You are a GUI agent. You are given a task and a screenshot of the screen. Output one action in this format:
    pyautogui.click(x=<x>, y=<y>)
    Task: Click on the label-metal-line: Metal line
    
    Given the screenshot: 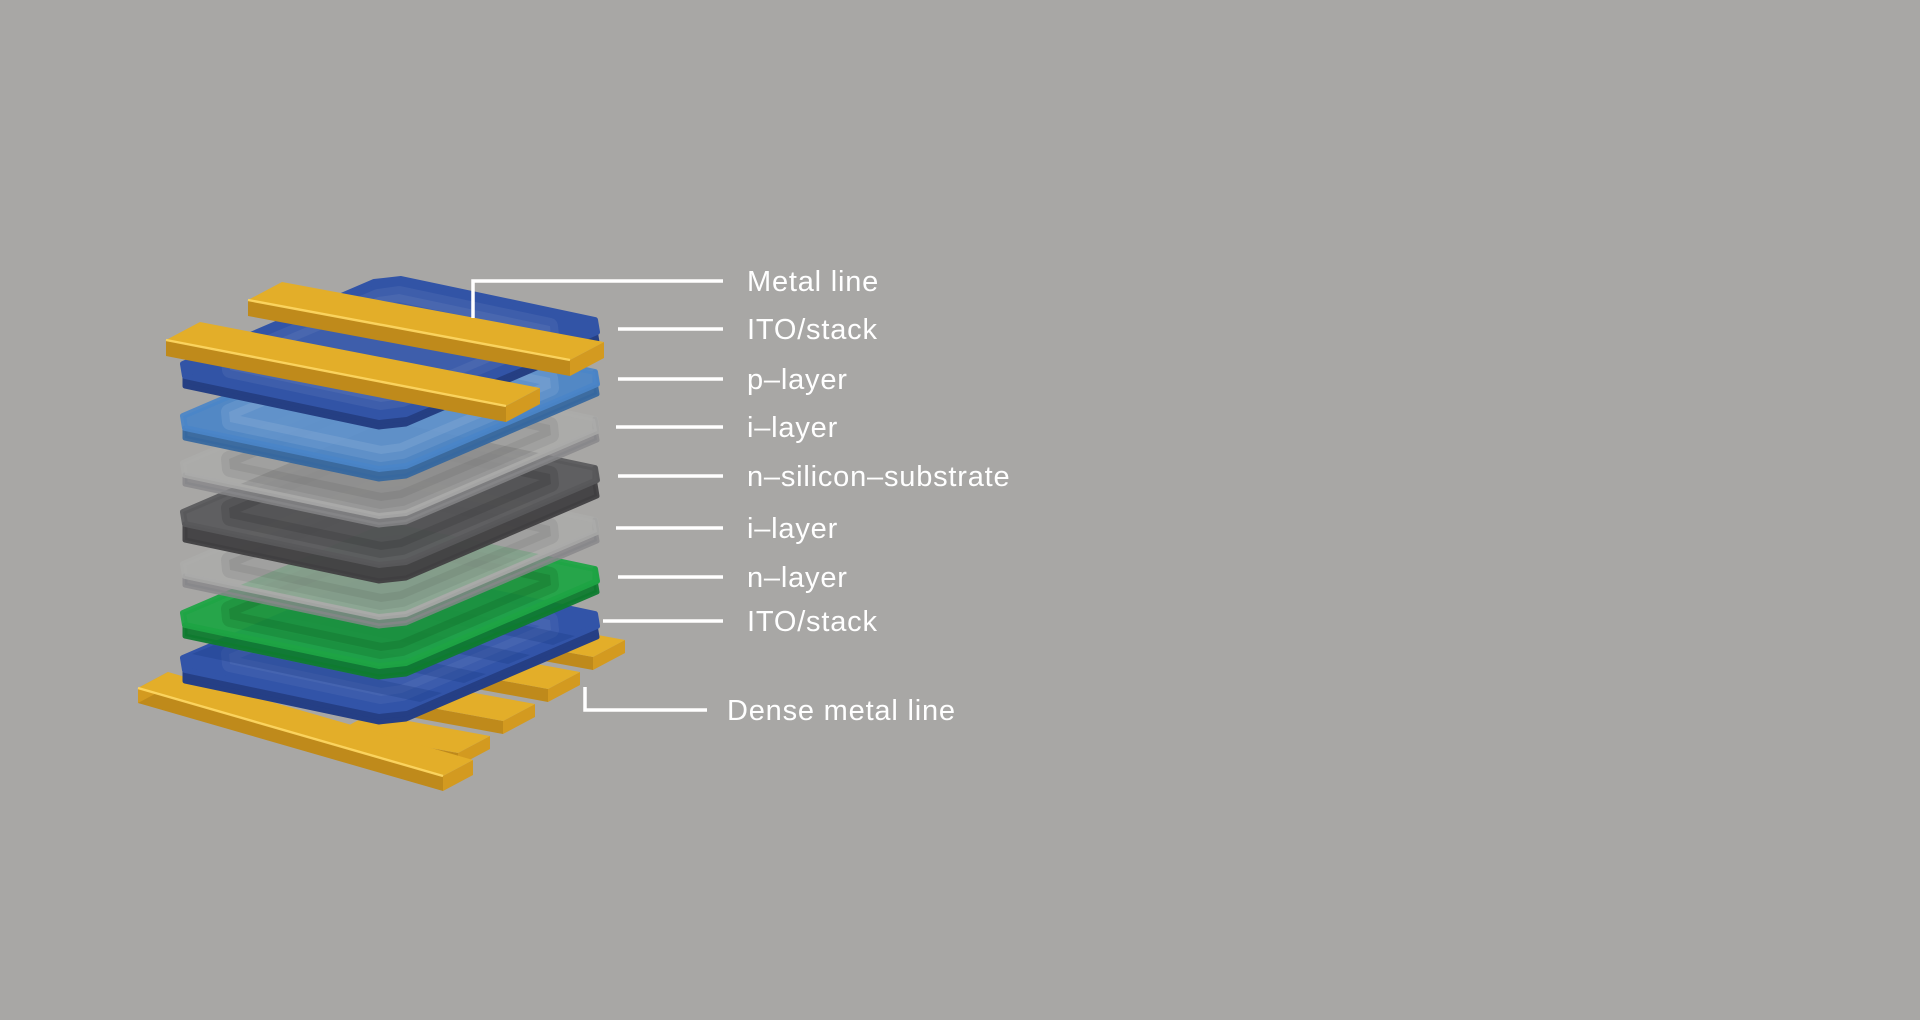 What is the action you would take?
    pyautogui.click(x=813, y=282)
    